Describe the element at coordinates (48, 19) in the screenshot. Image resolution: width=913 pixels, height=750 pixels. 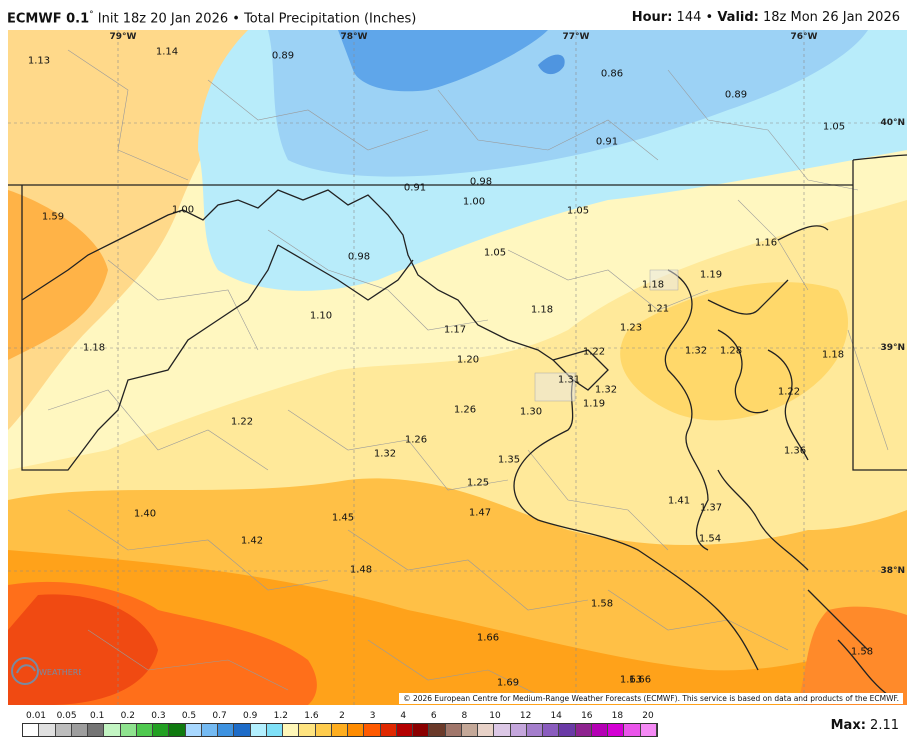
I see `model-name: ECMWF 0.1` at that location.